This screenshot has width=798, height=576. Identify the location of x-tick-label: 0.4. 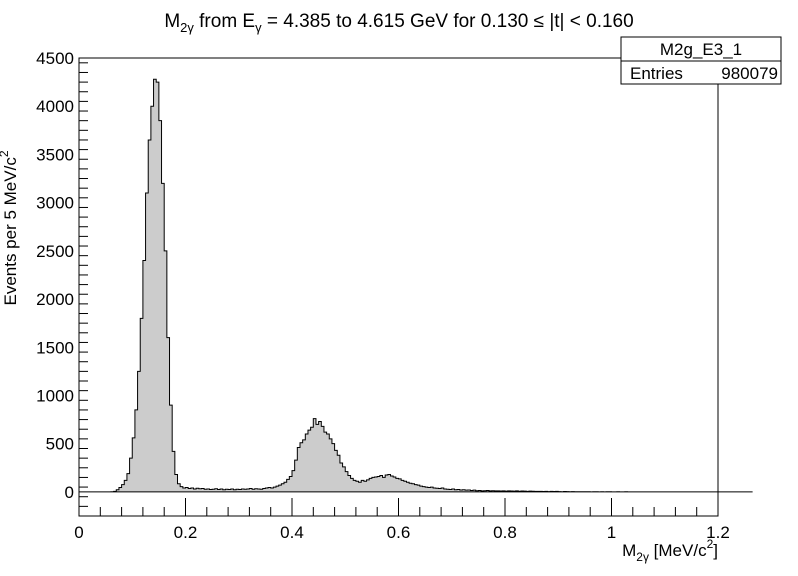
(292, 532).